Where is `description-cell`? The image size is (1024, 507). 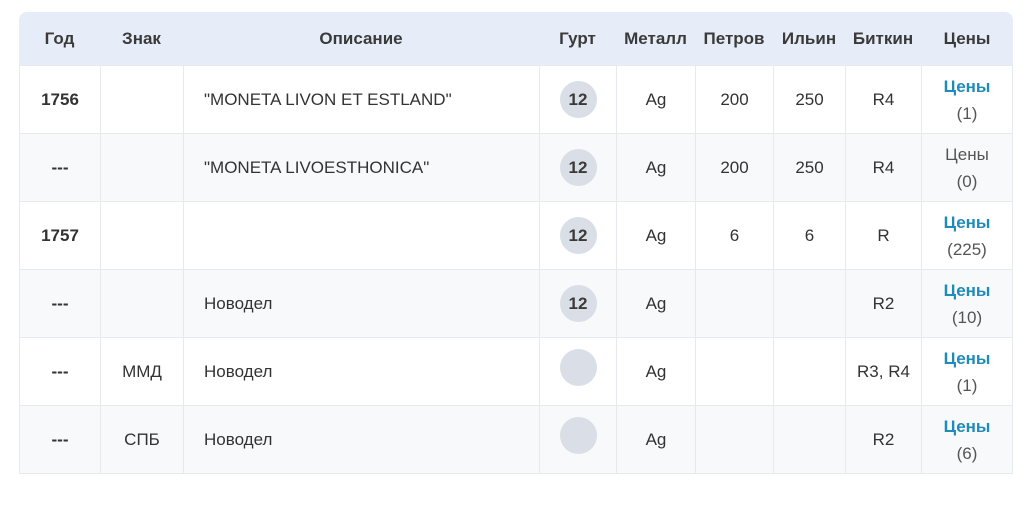
description-cell is located at coordinates (361, 235).